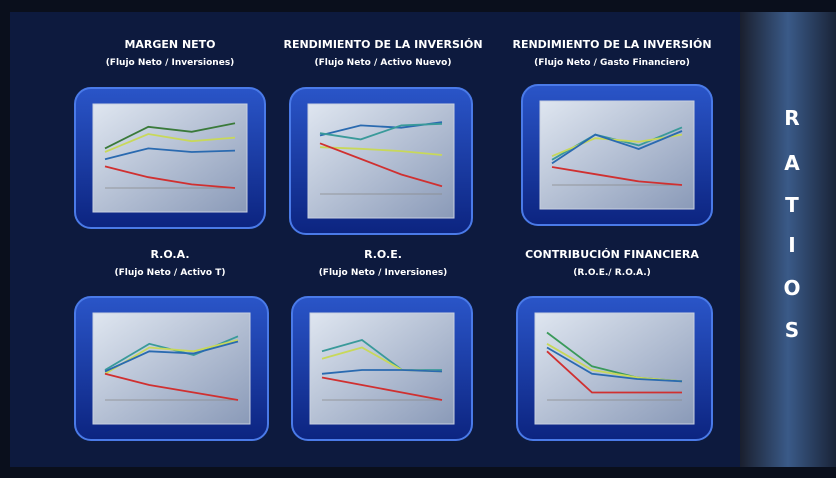  What do you see at coordinates (792, 330) in the screenshot?
I see `side-letter: S` at bounding box center [792, 330].